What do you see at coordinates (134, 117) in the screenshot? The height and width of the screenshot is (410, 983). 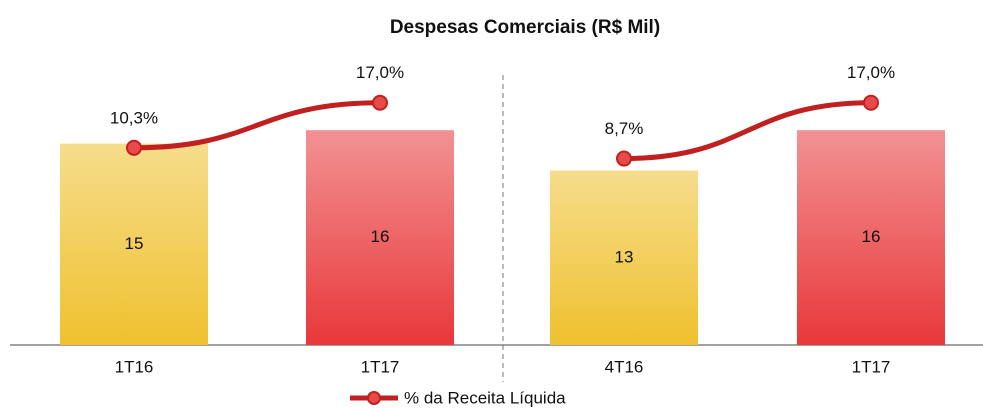 I see `line-value-label: 10,3%` at bounding box center [134, 117].